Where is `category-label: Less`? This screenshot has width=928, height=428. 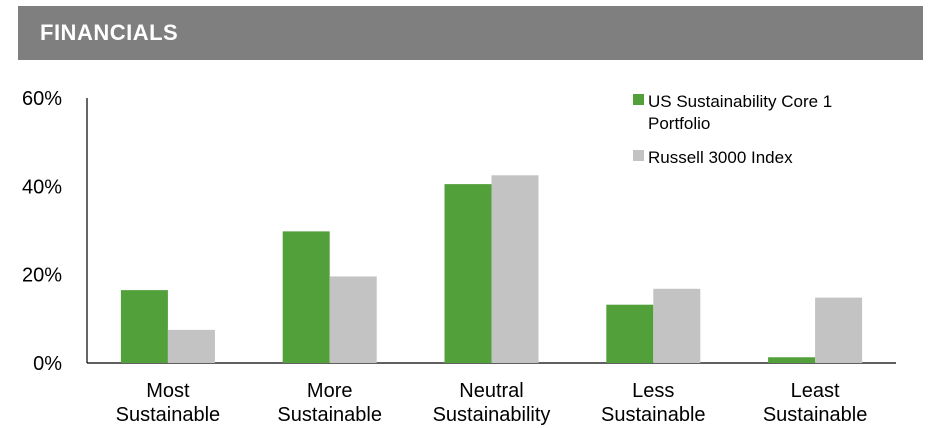 category-label: Less is located at coordinates (653, 391).